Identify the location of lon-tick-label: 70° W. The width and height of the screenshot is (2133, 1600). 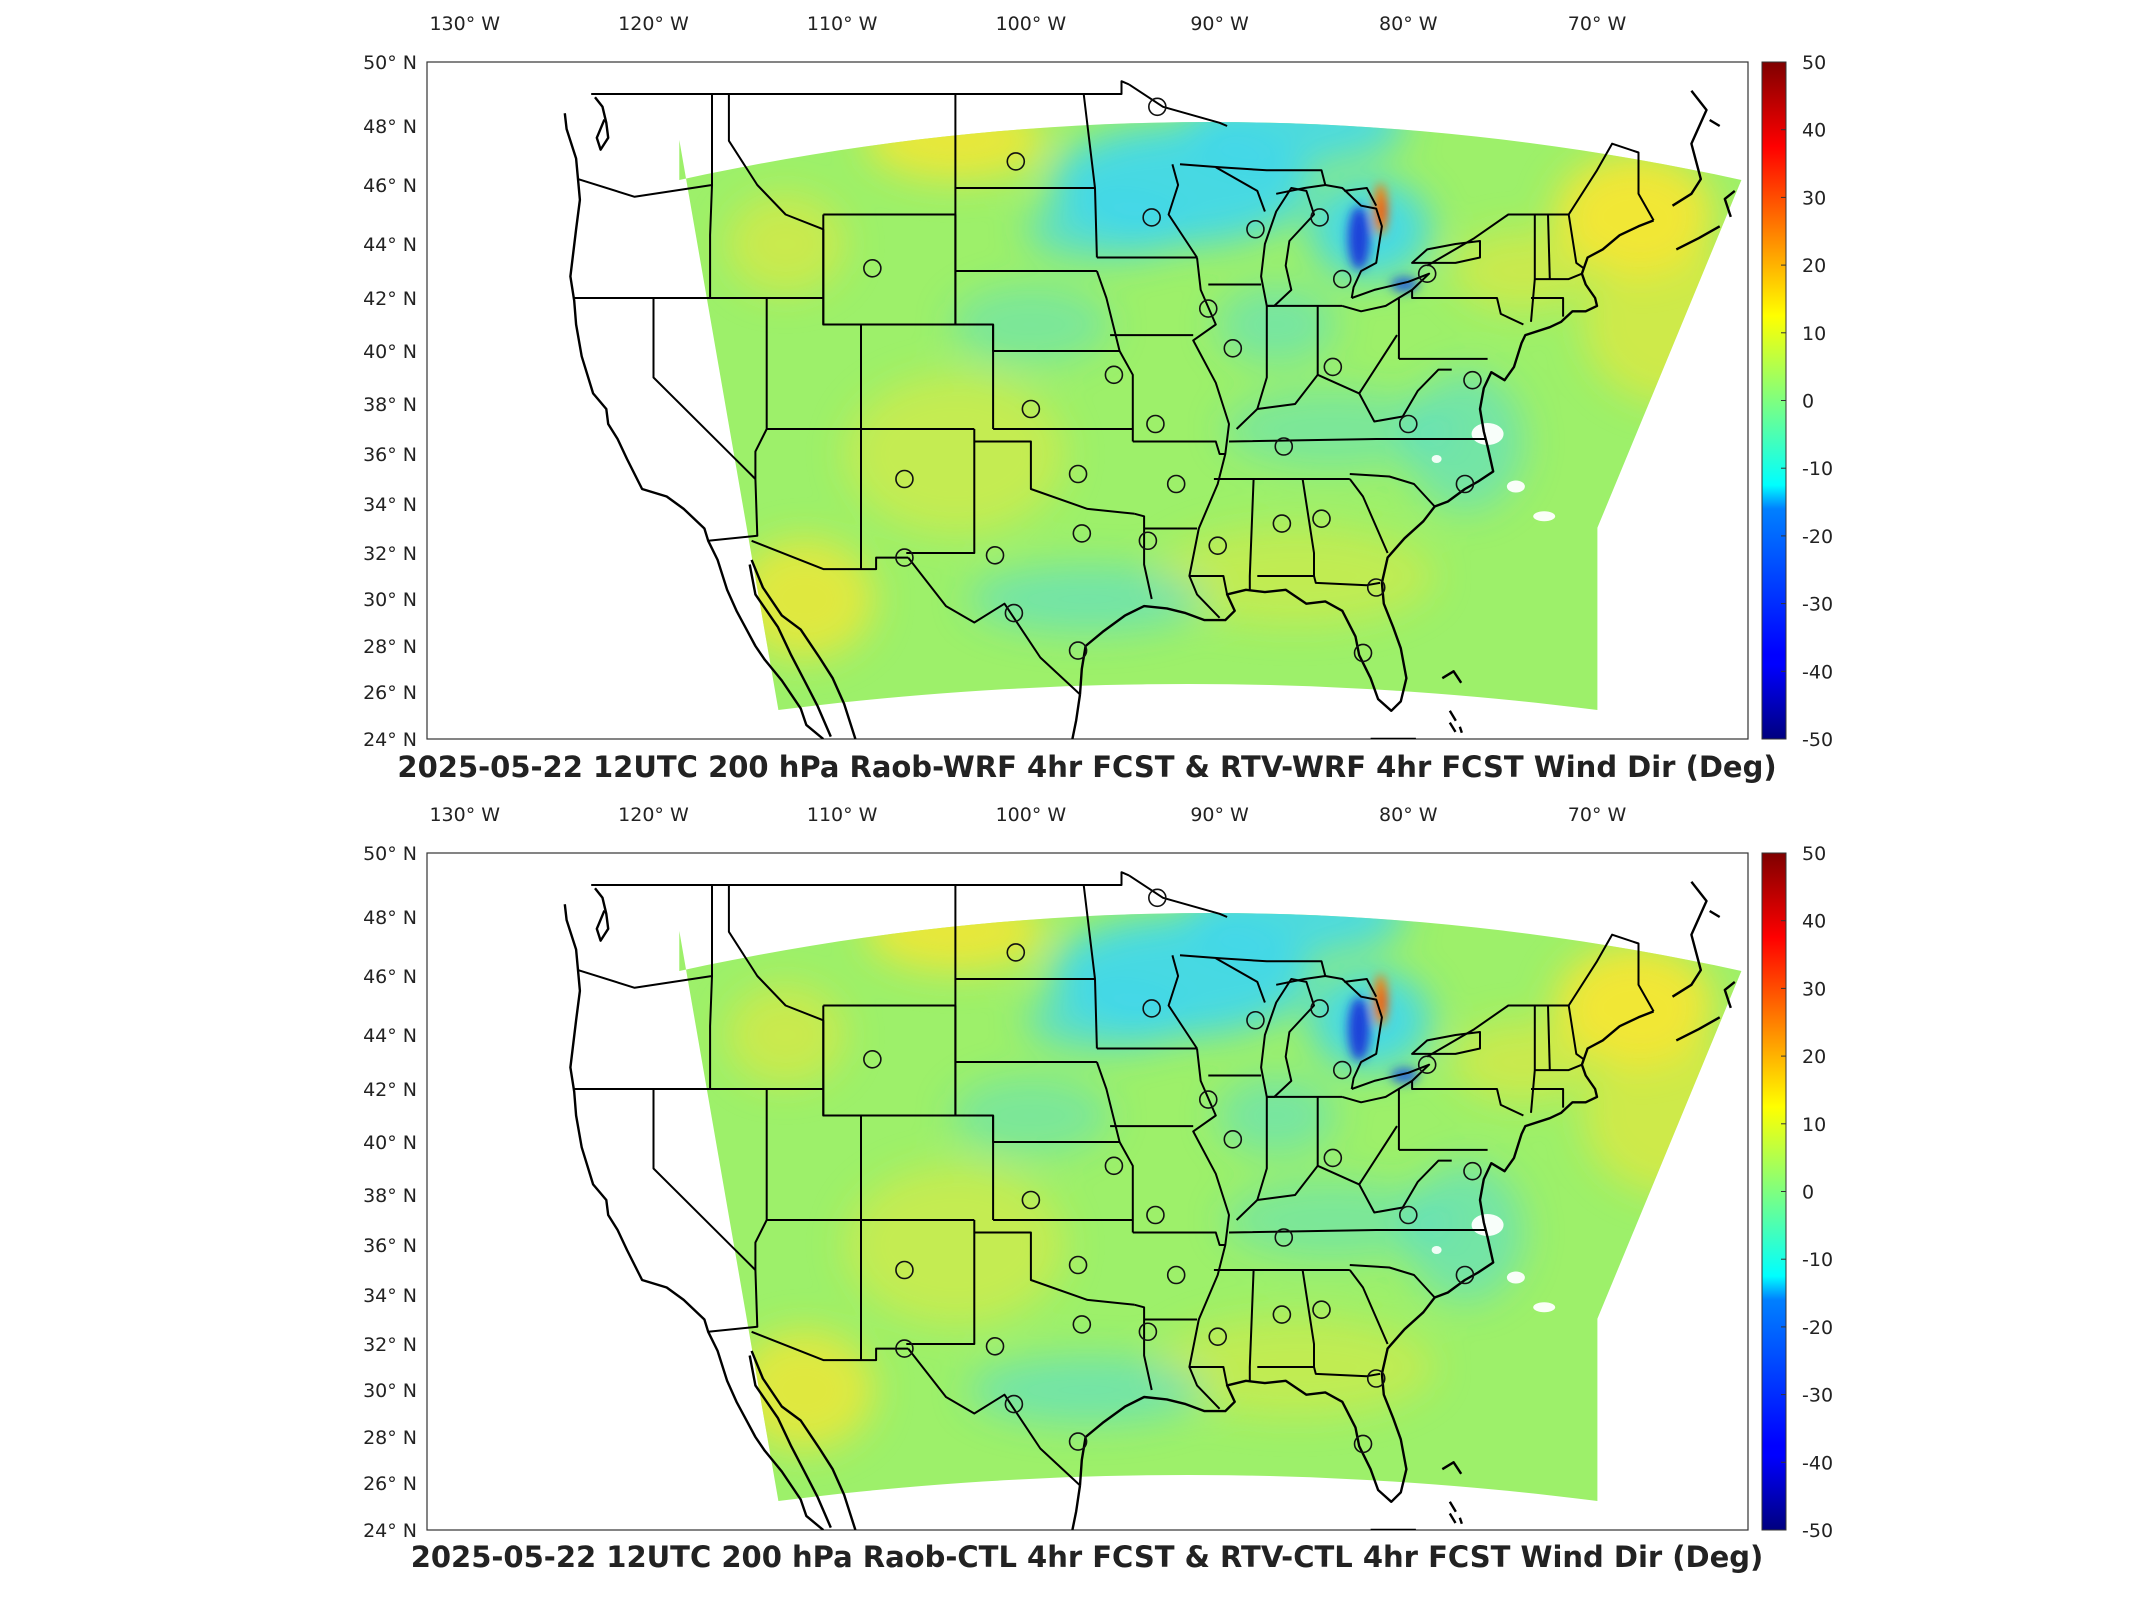
(1597, 24).